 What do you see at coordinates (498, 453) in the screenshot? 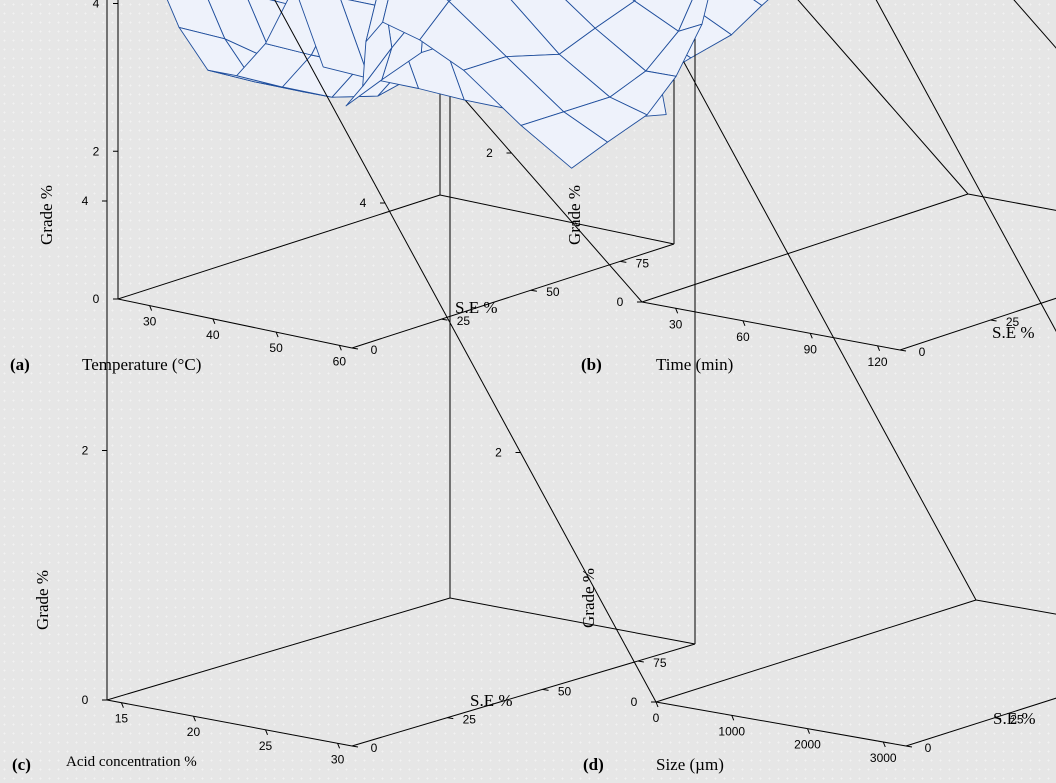
I see `z-tick-label-d: 2` at bounding box center [498, 453].